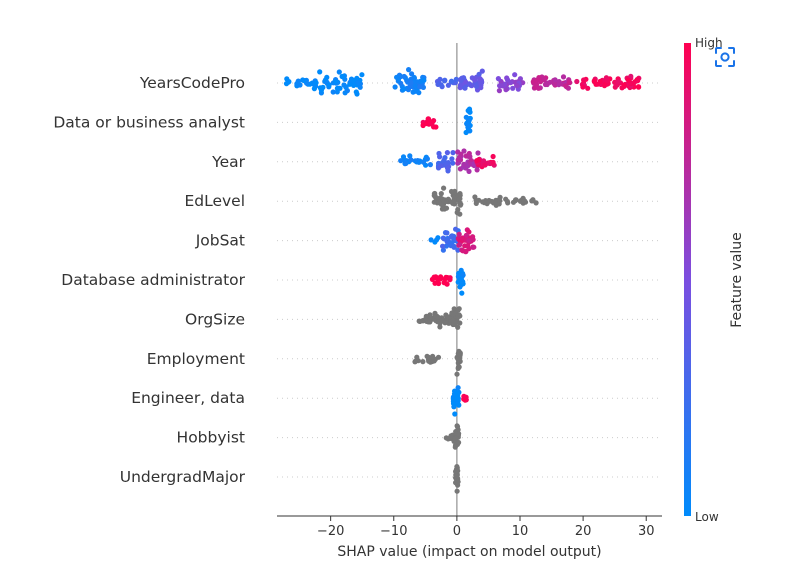 This screenshot has width=800, height=586. I want to click on feature-label: EdLevel, so click(214, 201).